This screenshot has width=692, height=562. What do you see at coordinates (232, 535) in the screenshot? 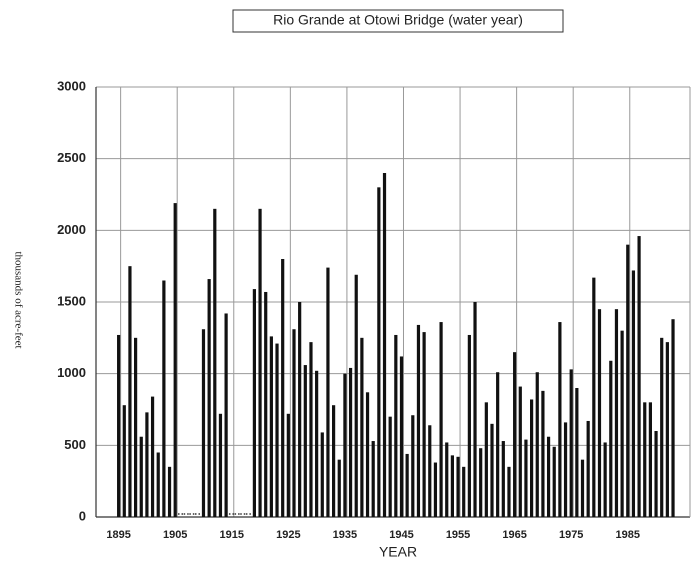
I see `x-tick-label: 1915` at bounding box center [232, 535].